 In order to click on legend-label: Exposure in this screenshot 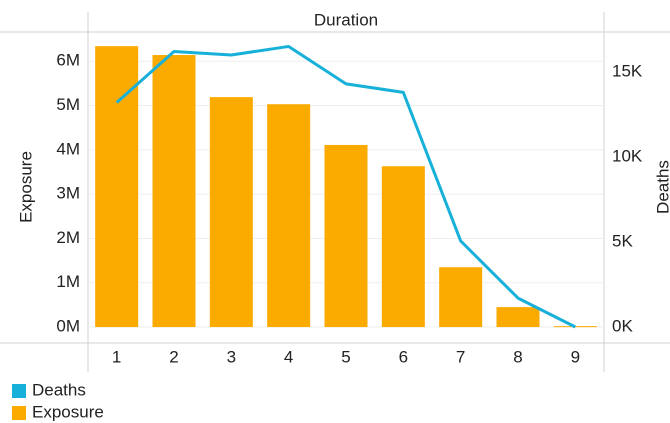, I will do `click(68, 411)`.